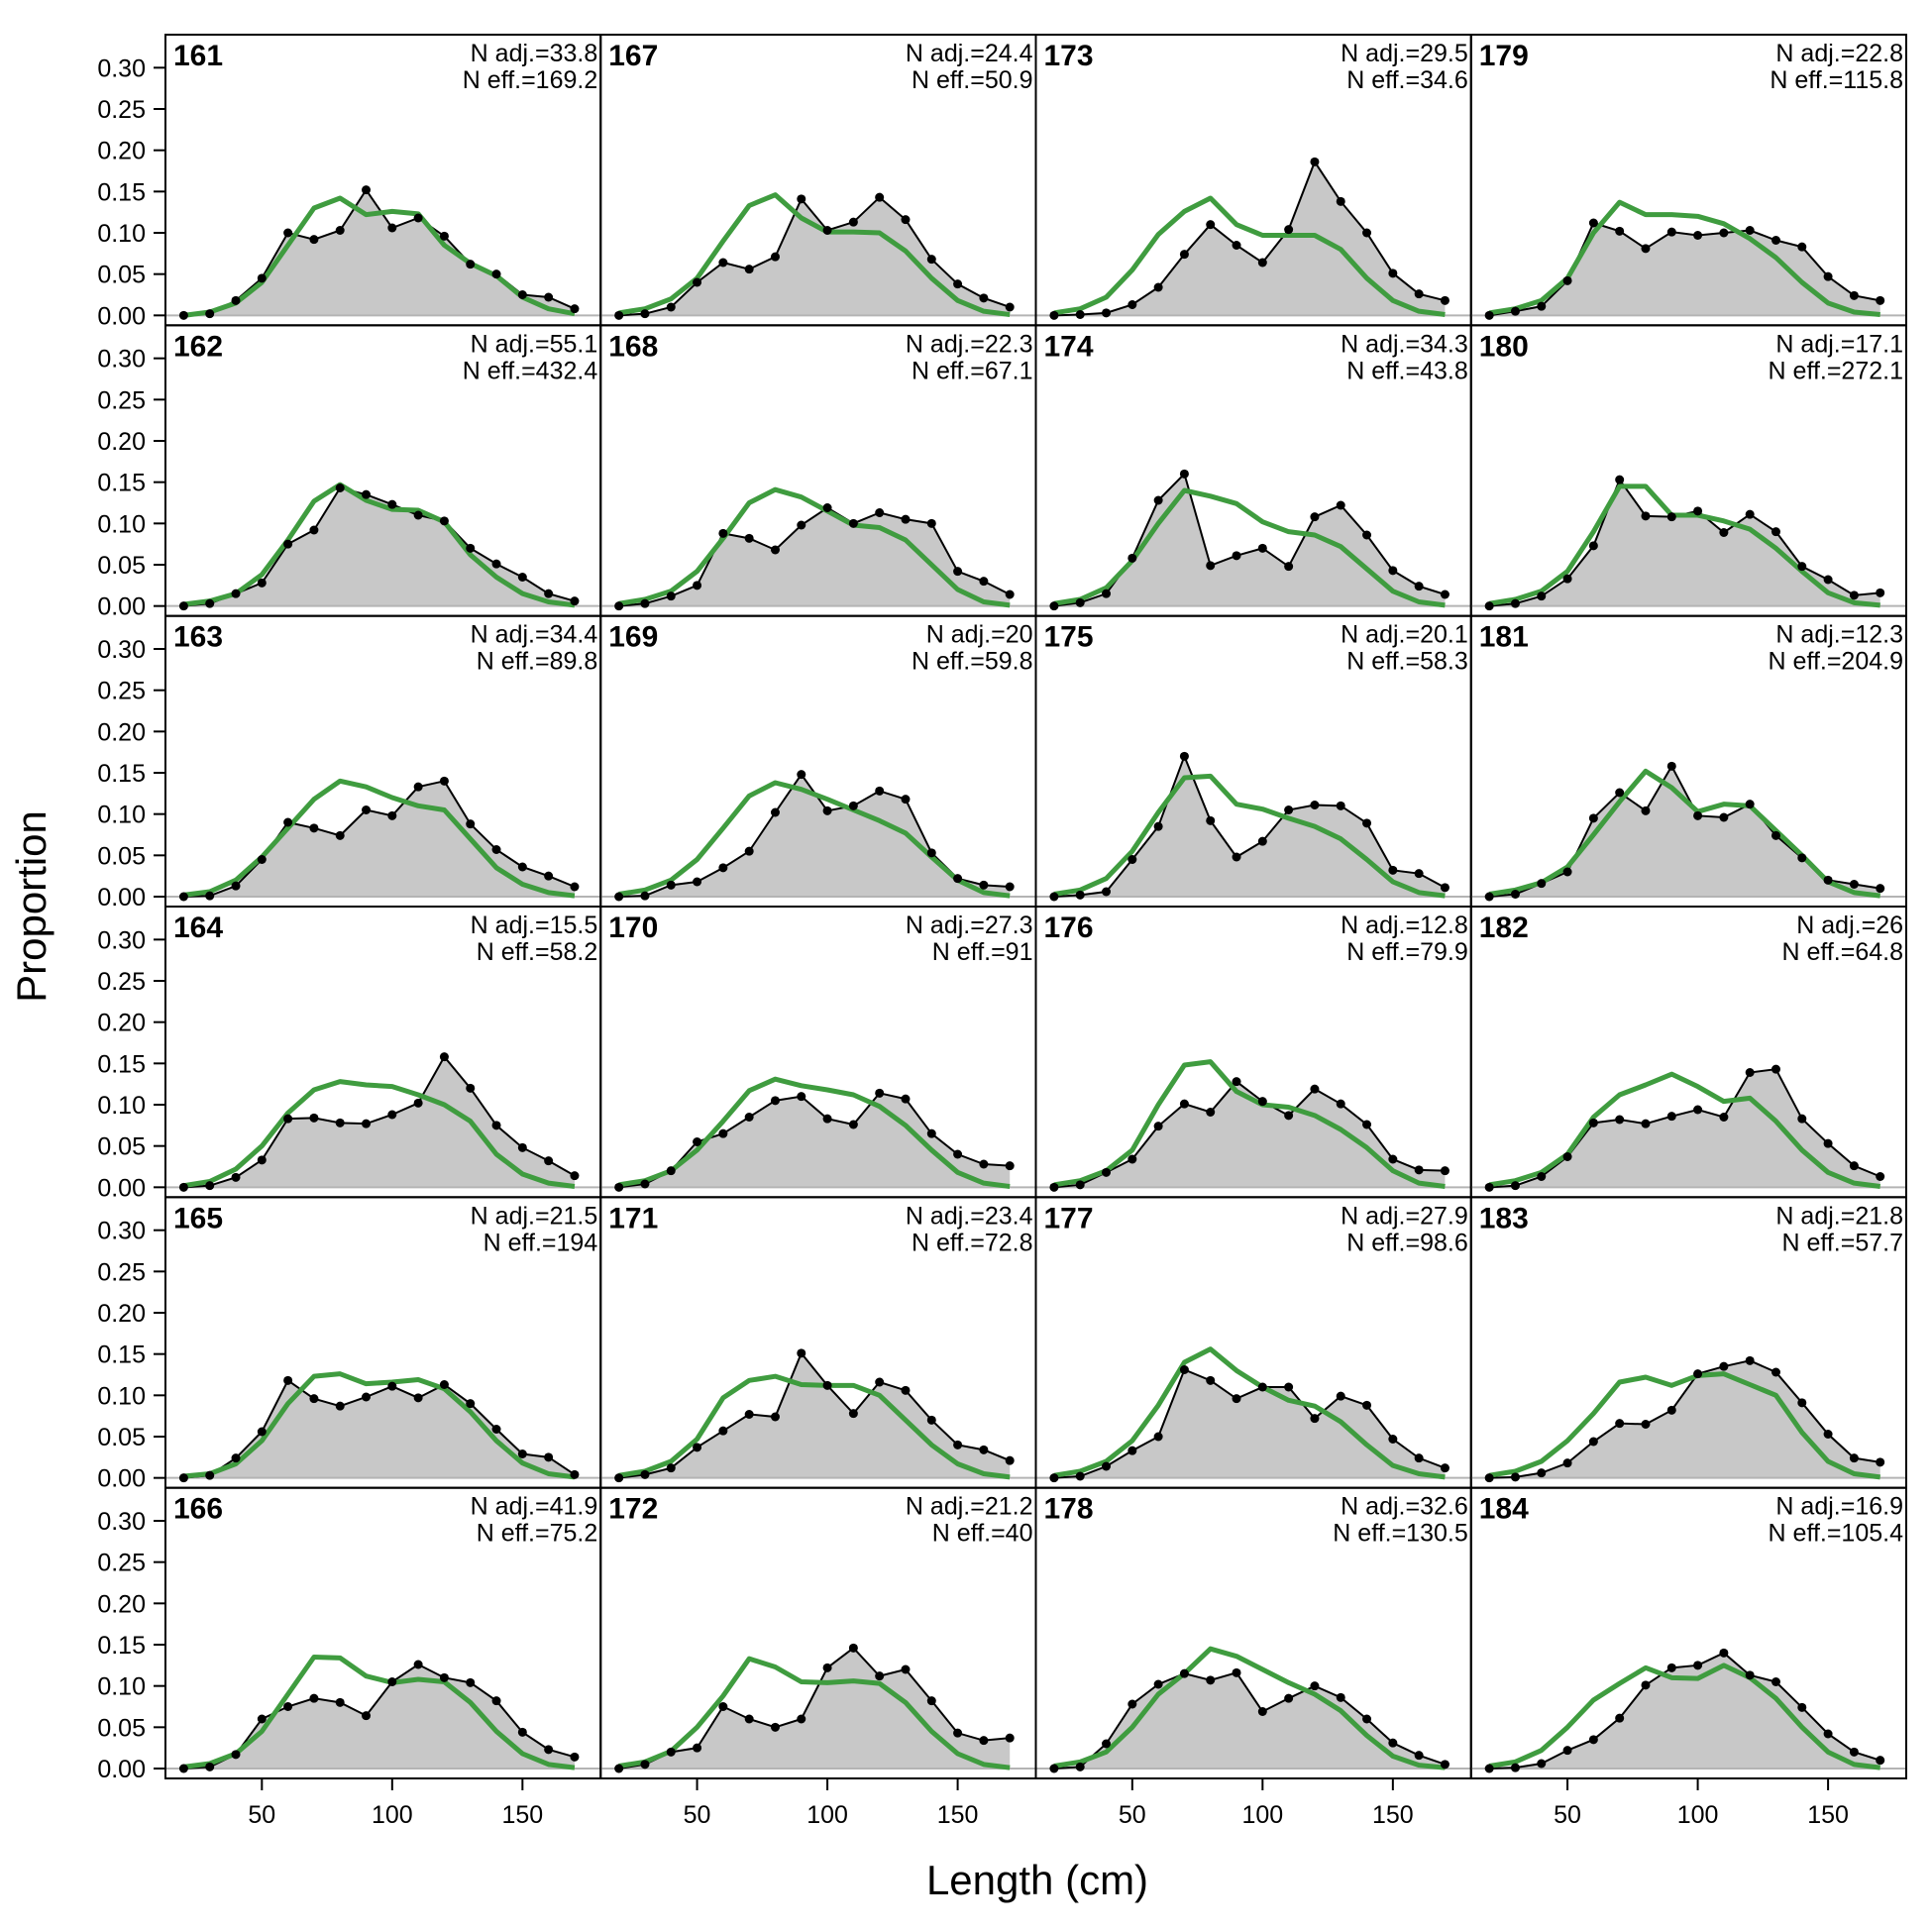 This screenshot has width=1932, height=1932. I want to click on n-adj-label: N adj.=12.8, so click(1404, 925).